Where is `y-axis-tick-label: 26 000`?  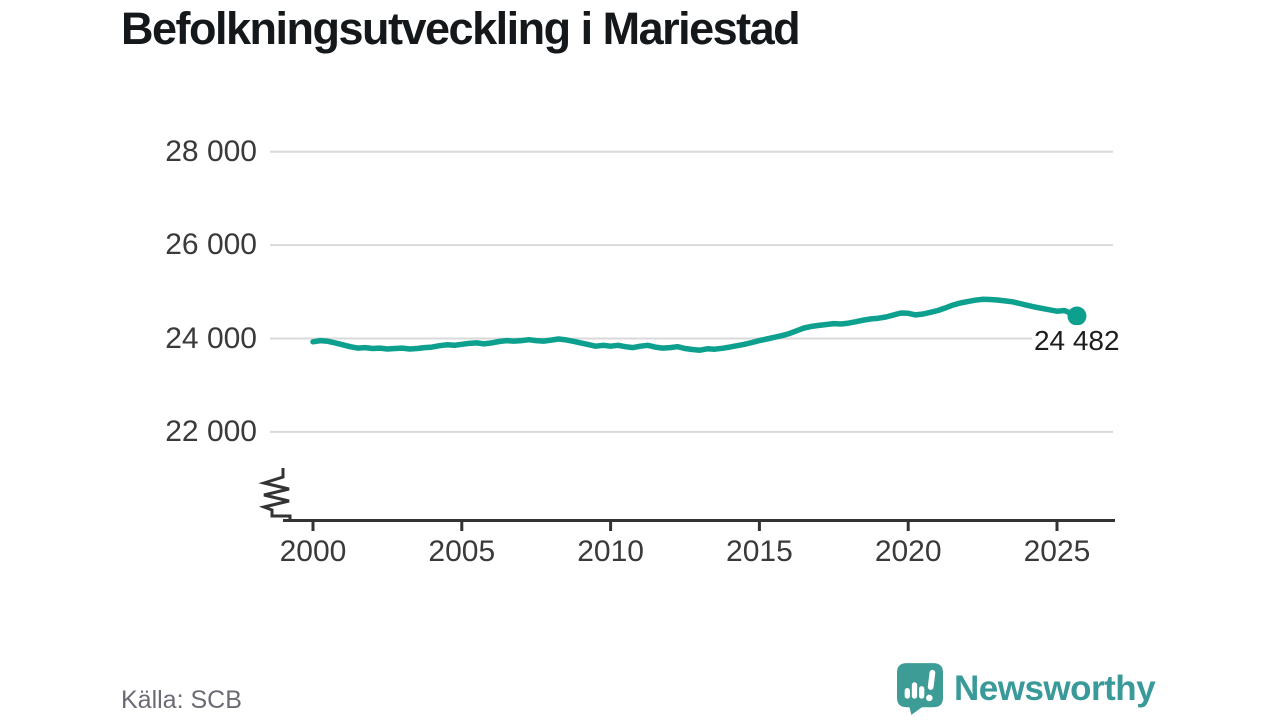
y-axis-tick-label: 26 000 is located at coordinates (211, 245).